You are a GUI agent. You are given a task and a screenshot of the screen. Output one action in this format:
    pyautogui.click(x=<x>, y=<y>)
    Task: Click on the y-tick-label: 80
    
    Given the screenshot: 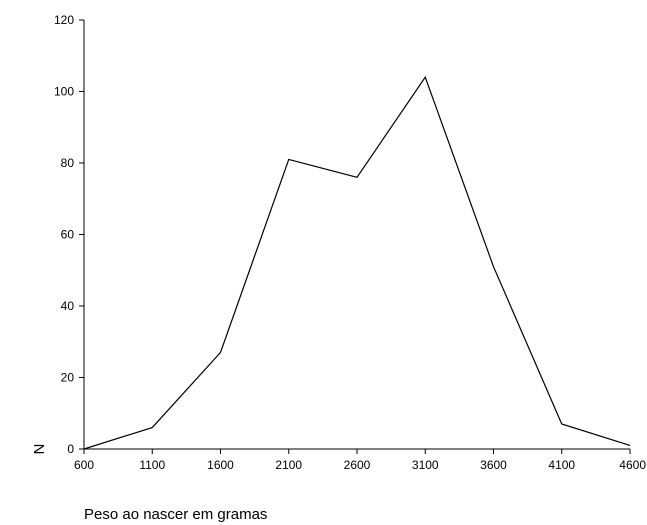 What is the action you would take?
    pyautogui.click(x=68, y=163)
    